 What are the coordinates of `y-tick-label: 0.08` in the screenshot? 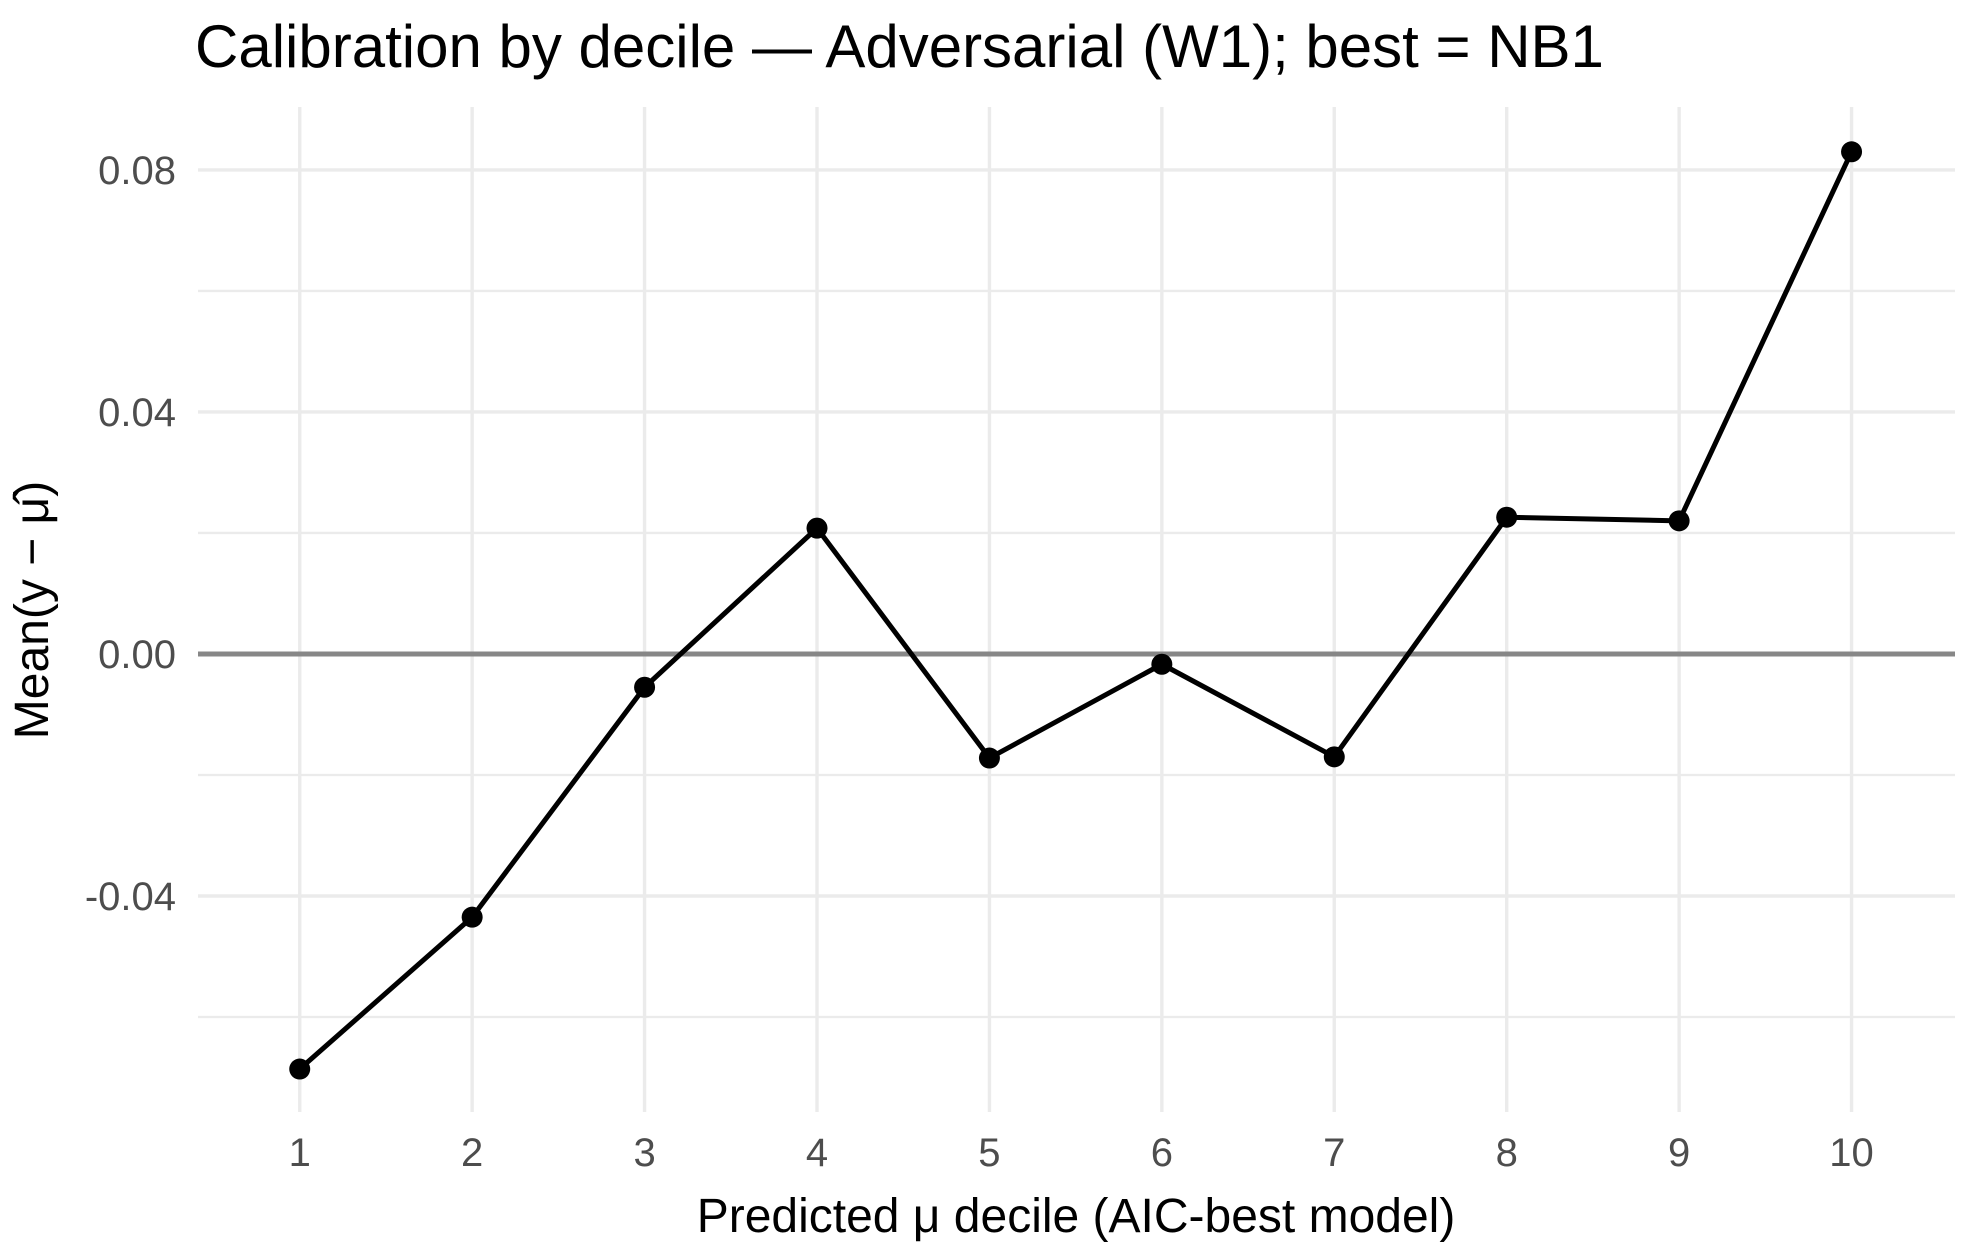 It's located at (137, 171).